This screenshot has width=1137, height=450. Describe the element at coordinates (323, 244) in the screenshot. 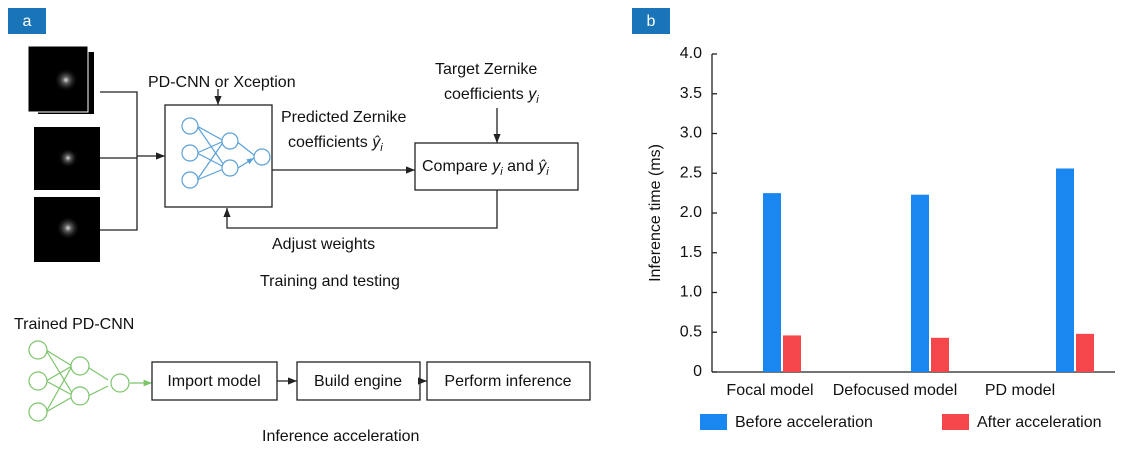

I see `feedback-label: Adjust weights` at that location.